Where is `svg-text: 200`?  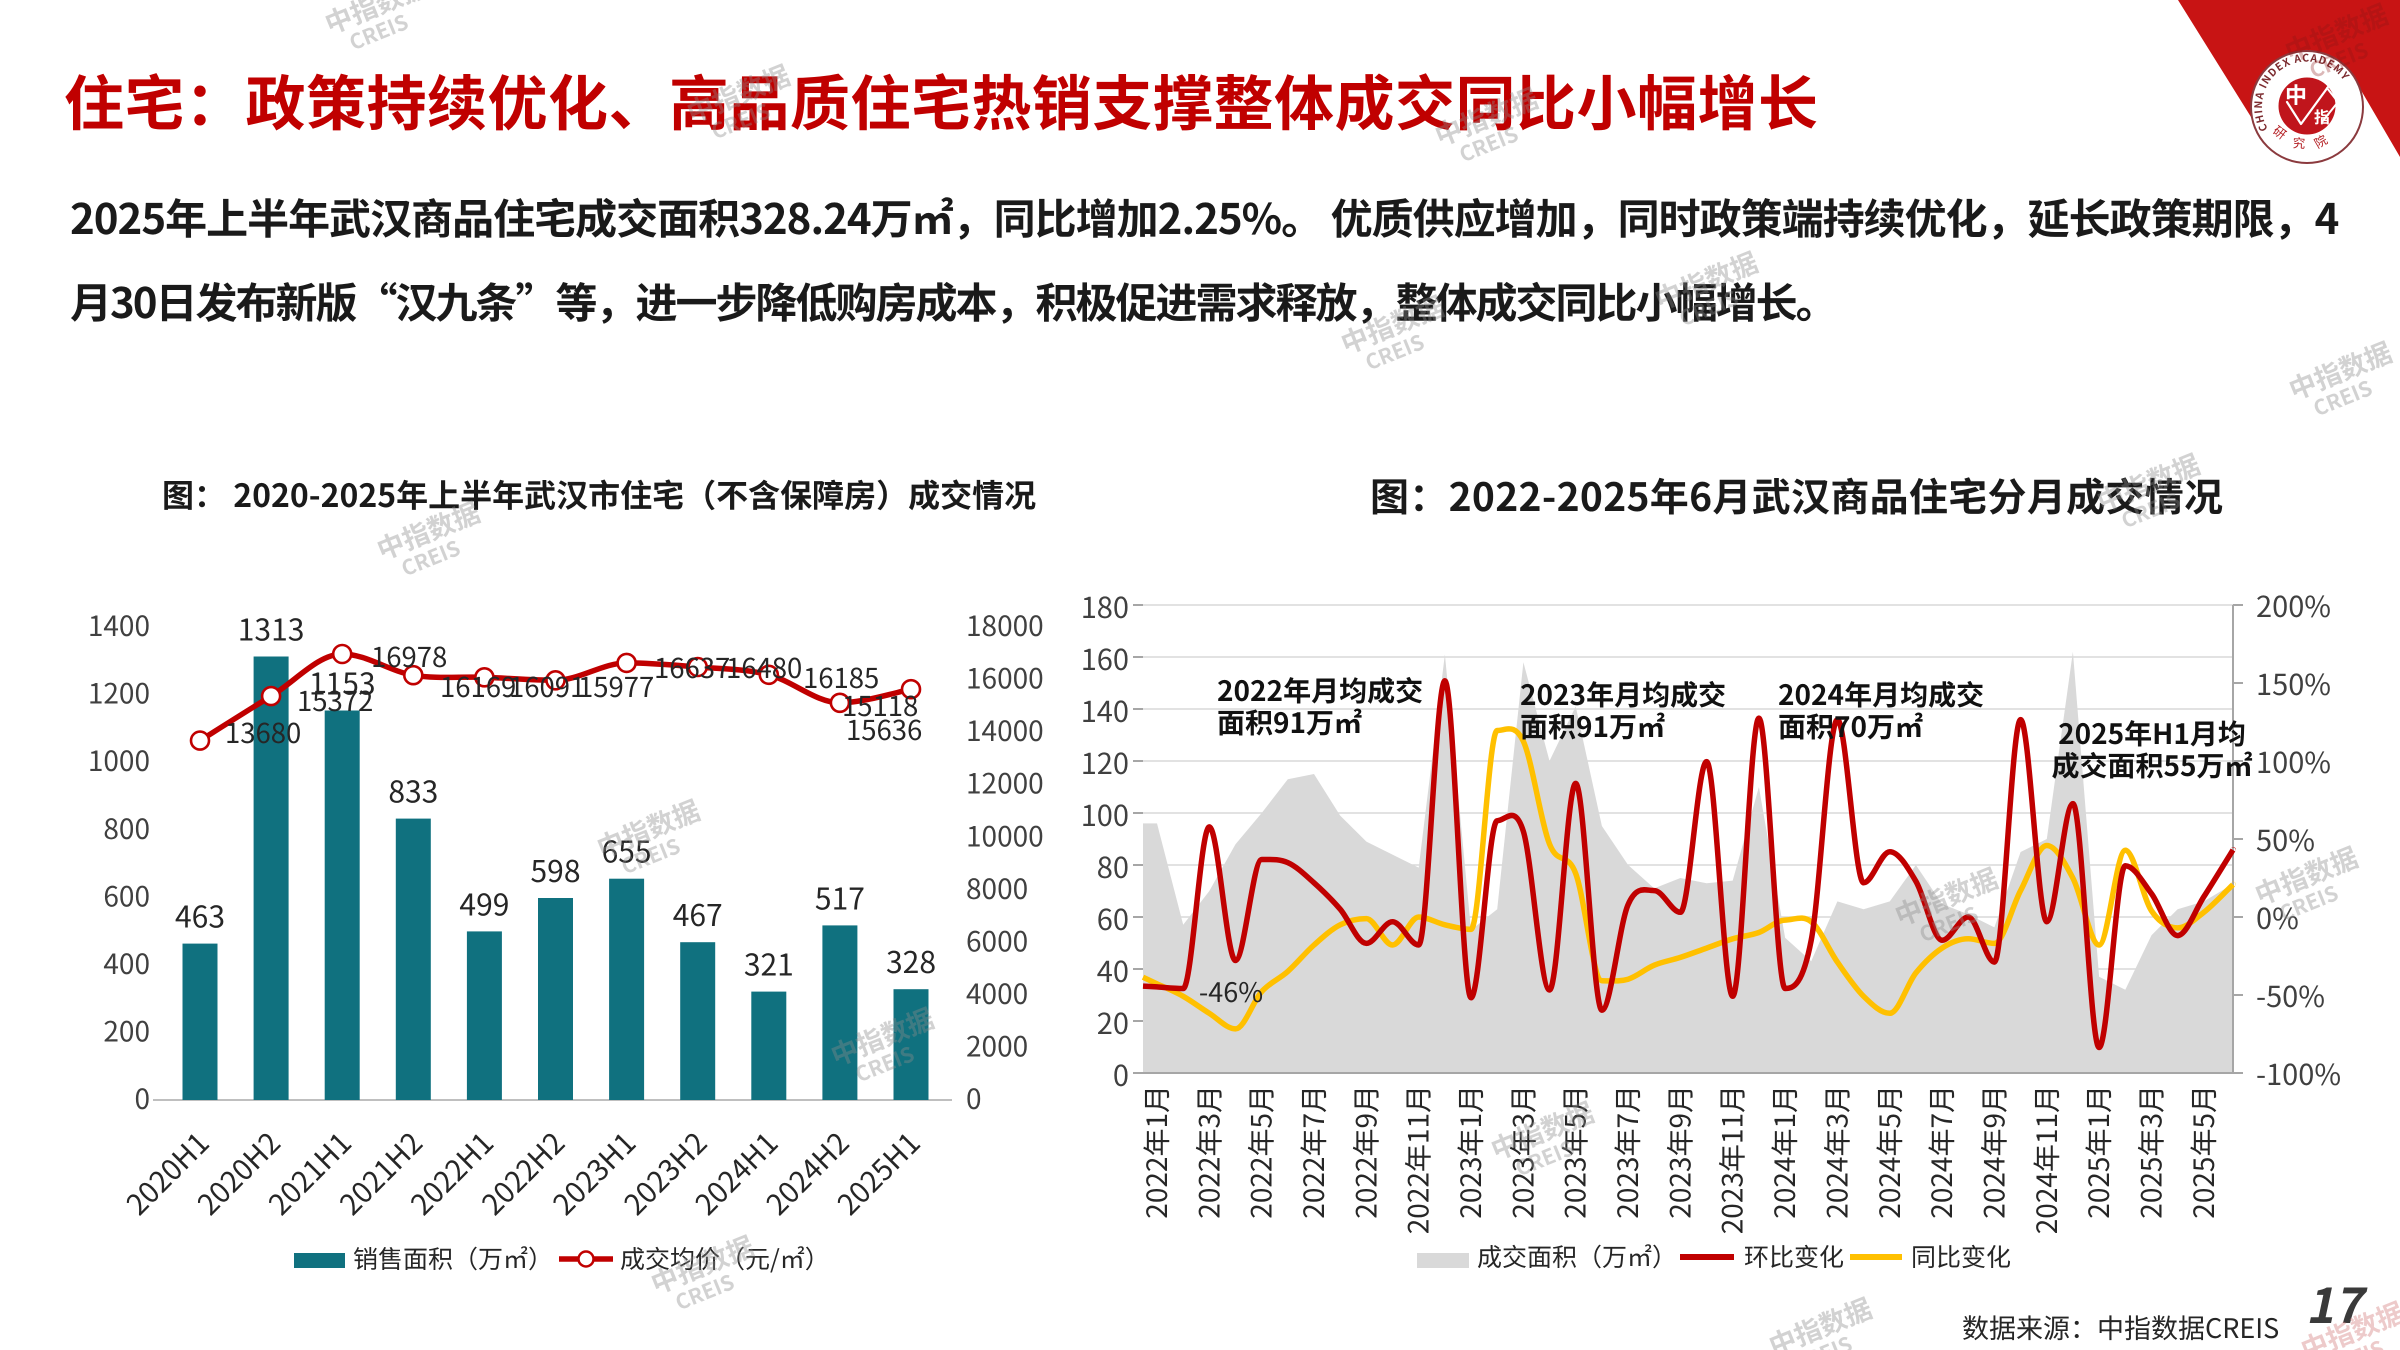
svg-text: 200 is located at coordinates (126, 1030).